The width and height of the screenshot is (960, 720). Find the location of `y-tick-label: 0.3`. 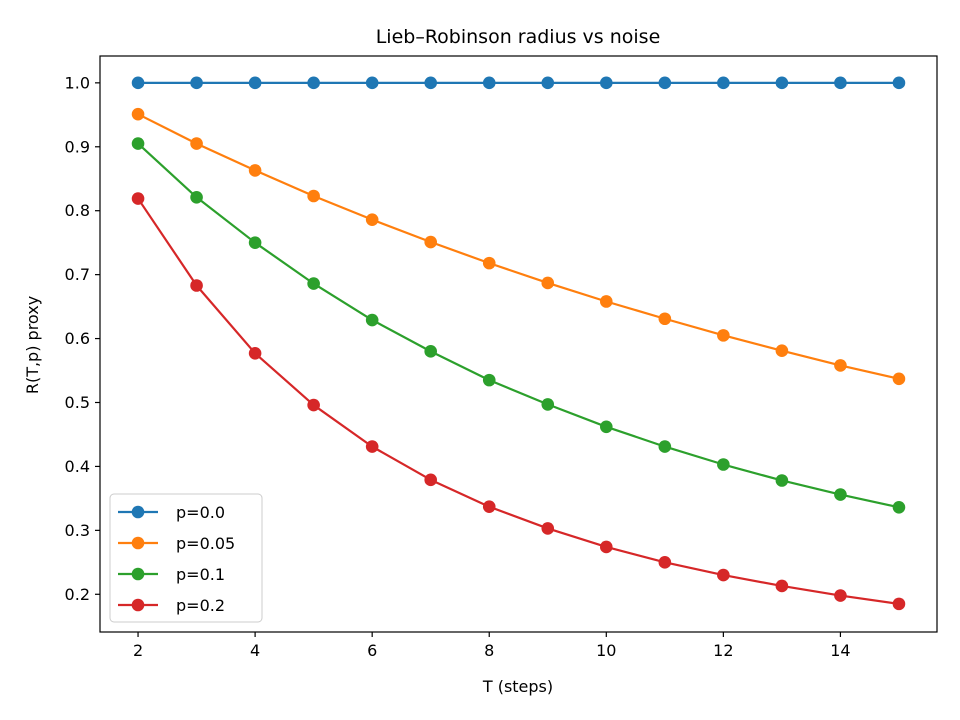

y-tick-label: 0.3 is located at coordinates (77, 530).